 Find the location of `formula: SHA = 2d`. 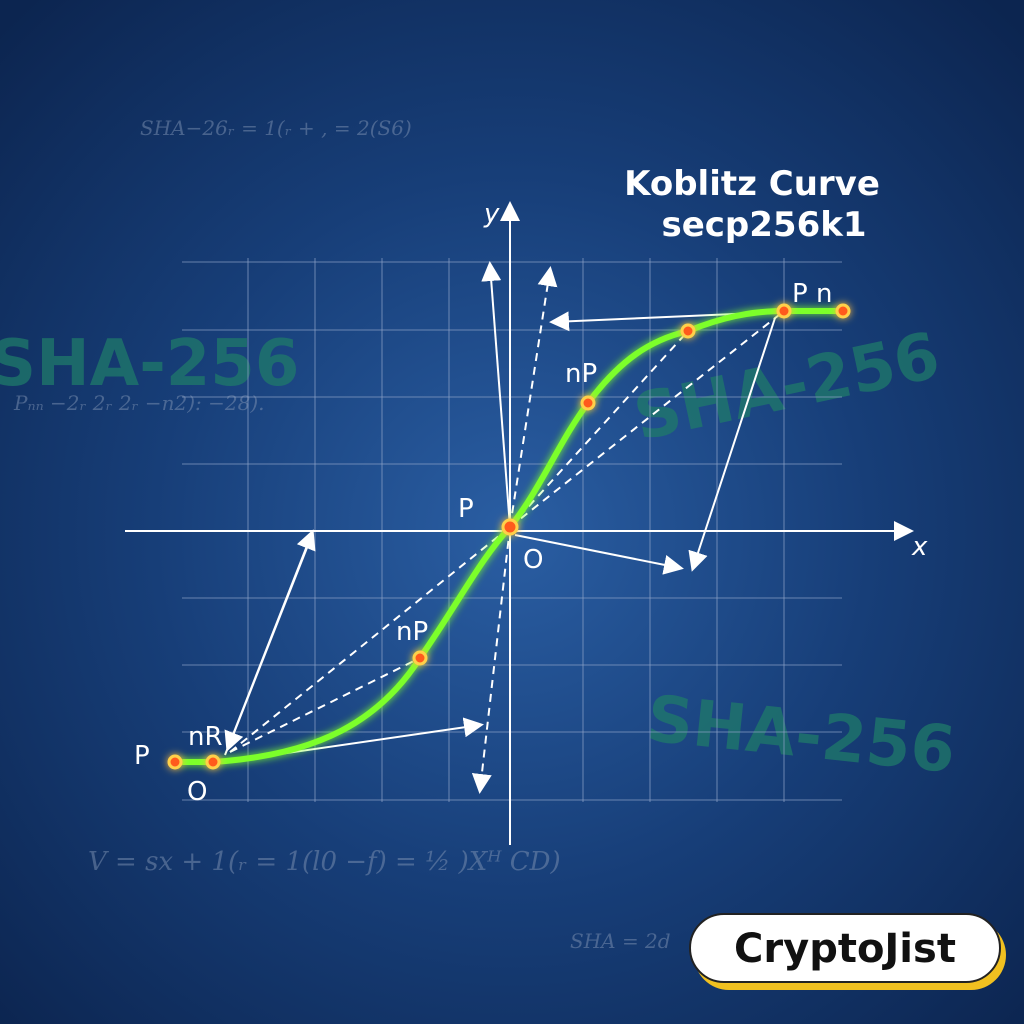

formula: SHA = 2d is located at coordinates (620, 941).